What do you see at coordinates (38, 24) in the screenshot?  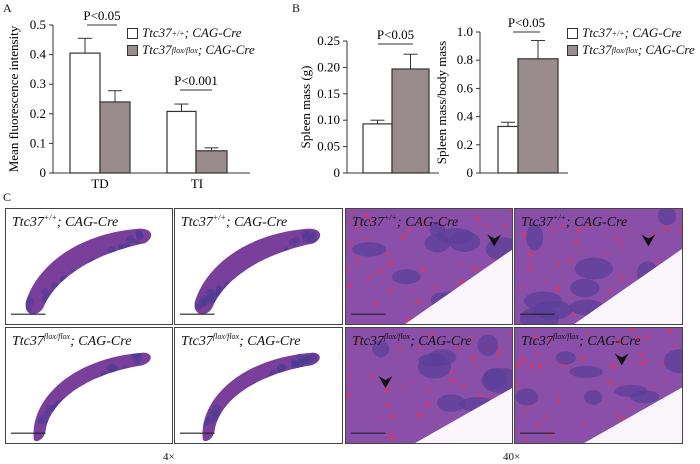 I see `y-tick-label: 0.5` at bounding box center [38, 24].